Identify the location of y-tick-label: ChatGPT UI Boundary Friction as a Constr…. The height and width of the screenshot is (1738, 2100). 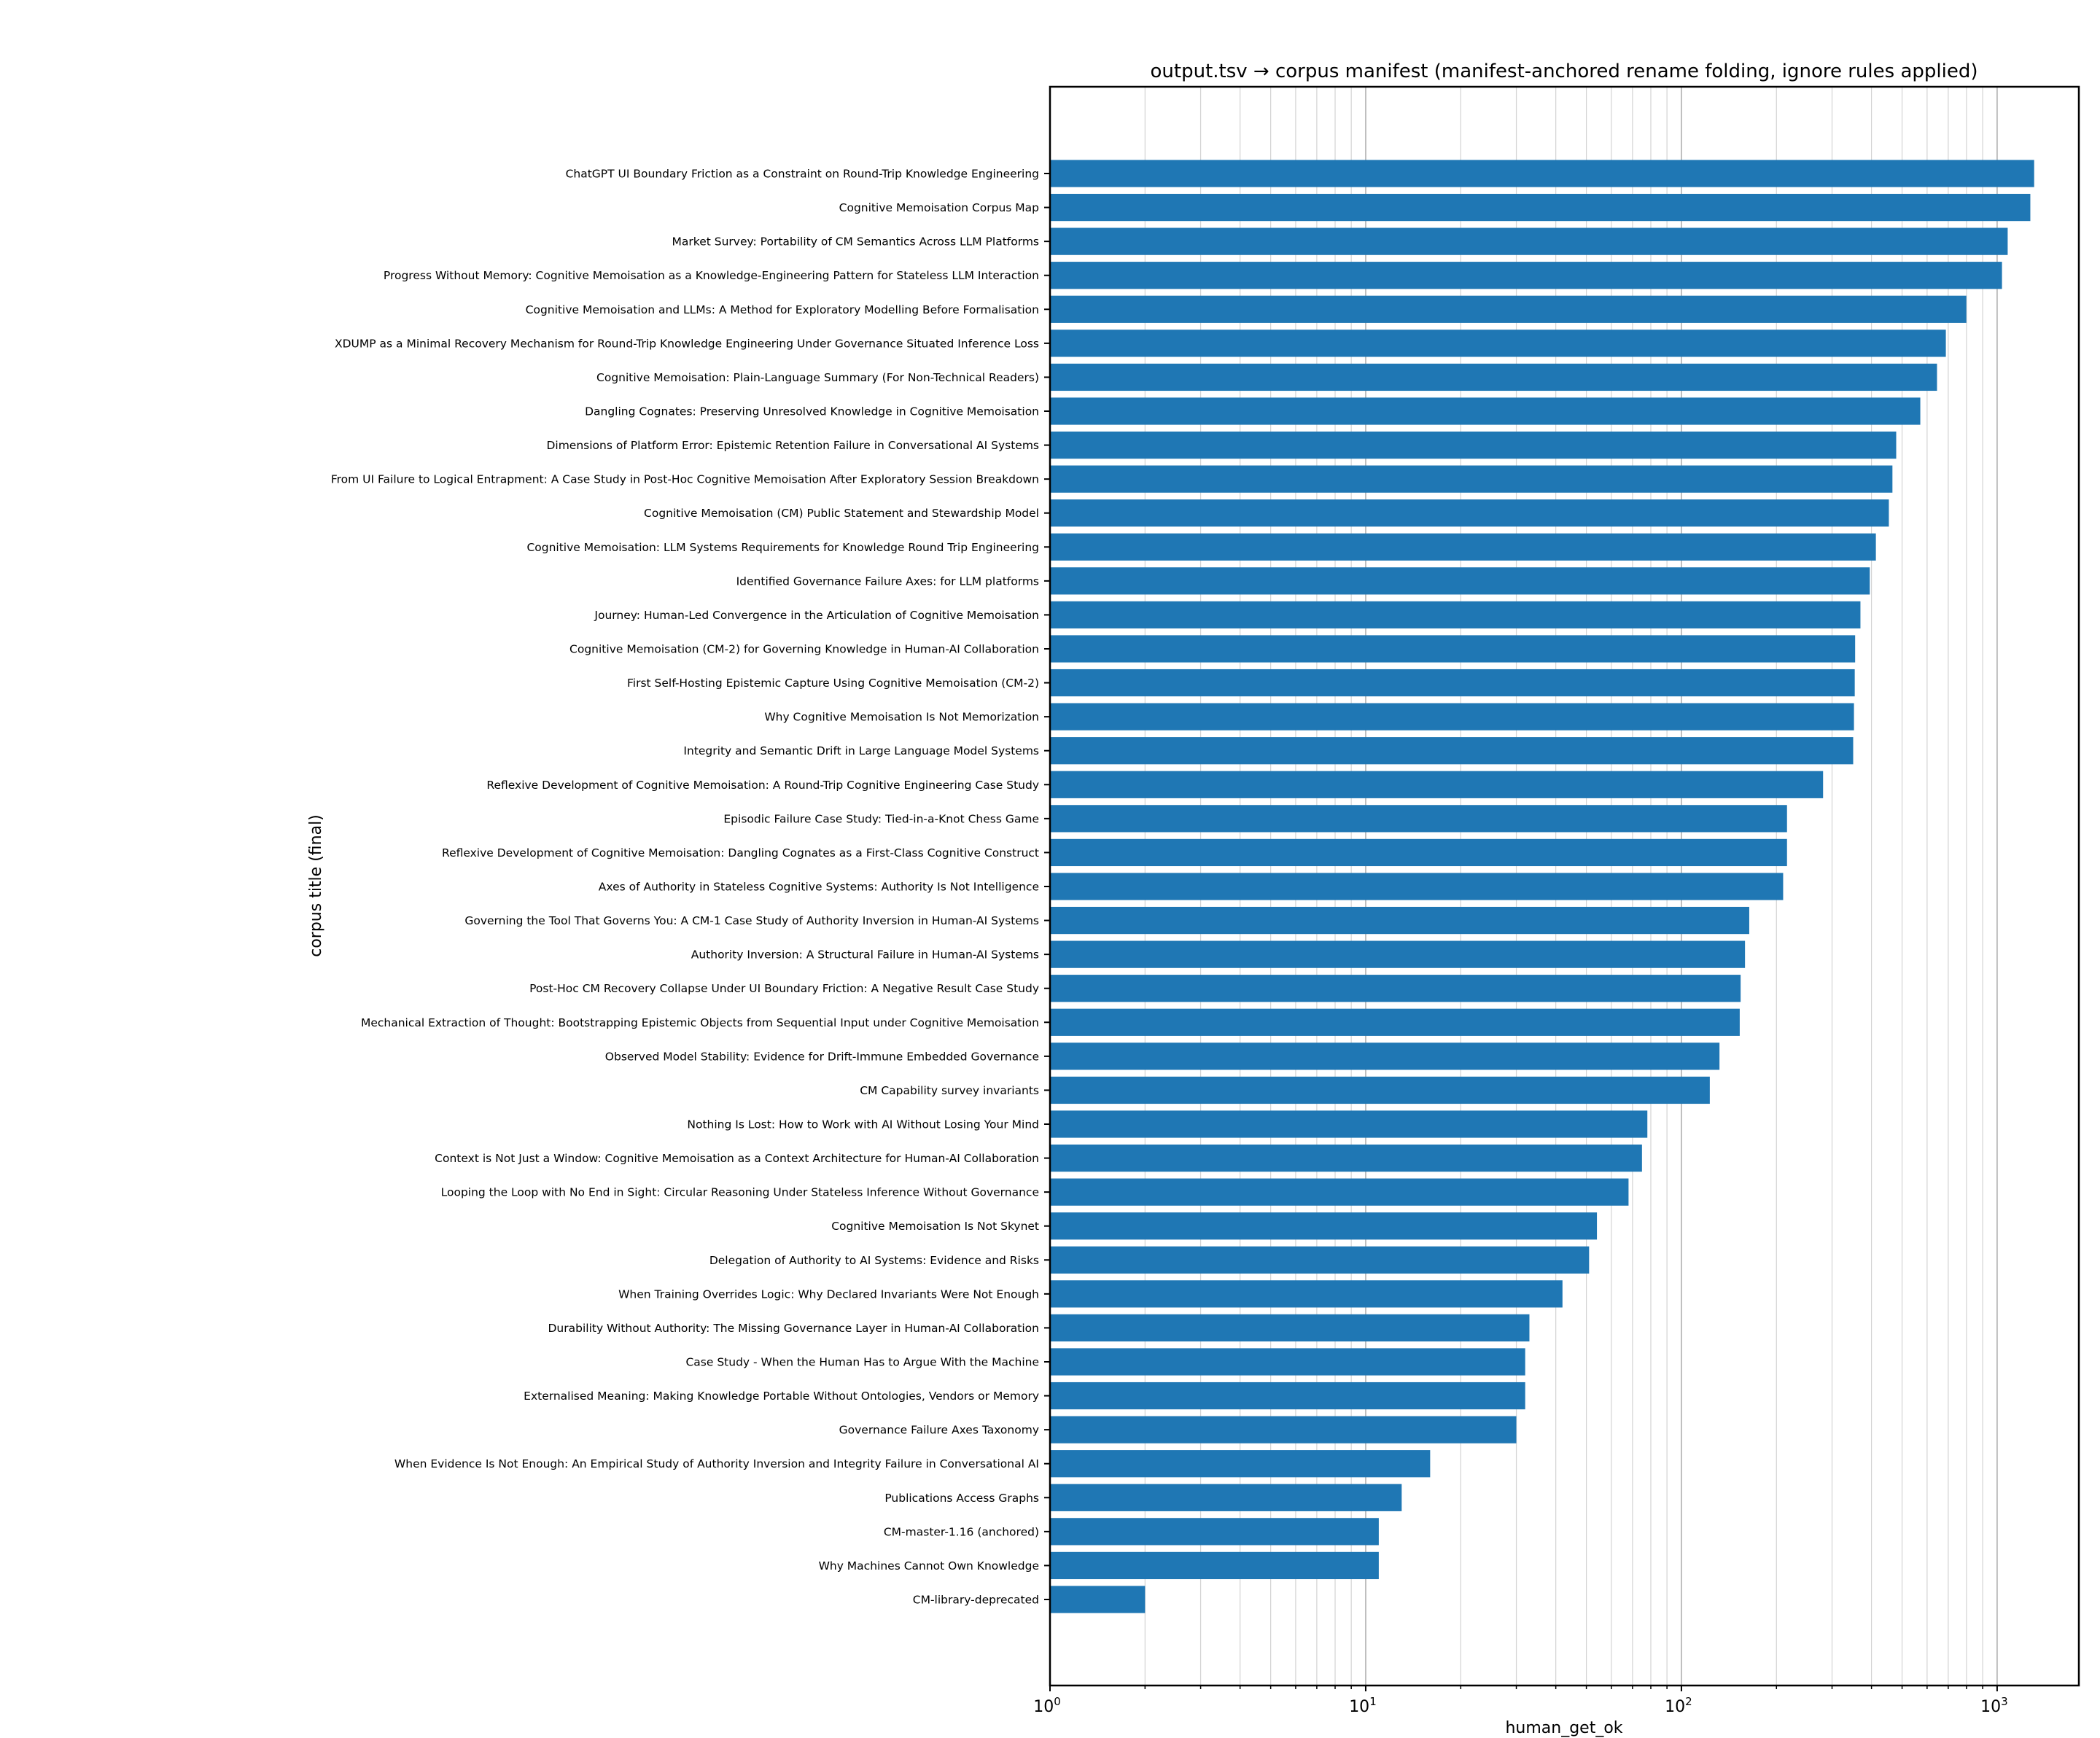
(802, 174).